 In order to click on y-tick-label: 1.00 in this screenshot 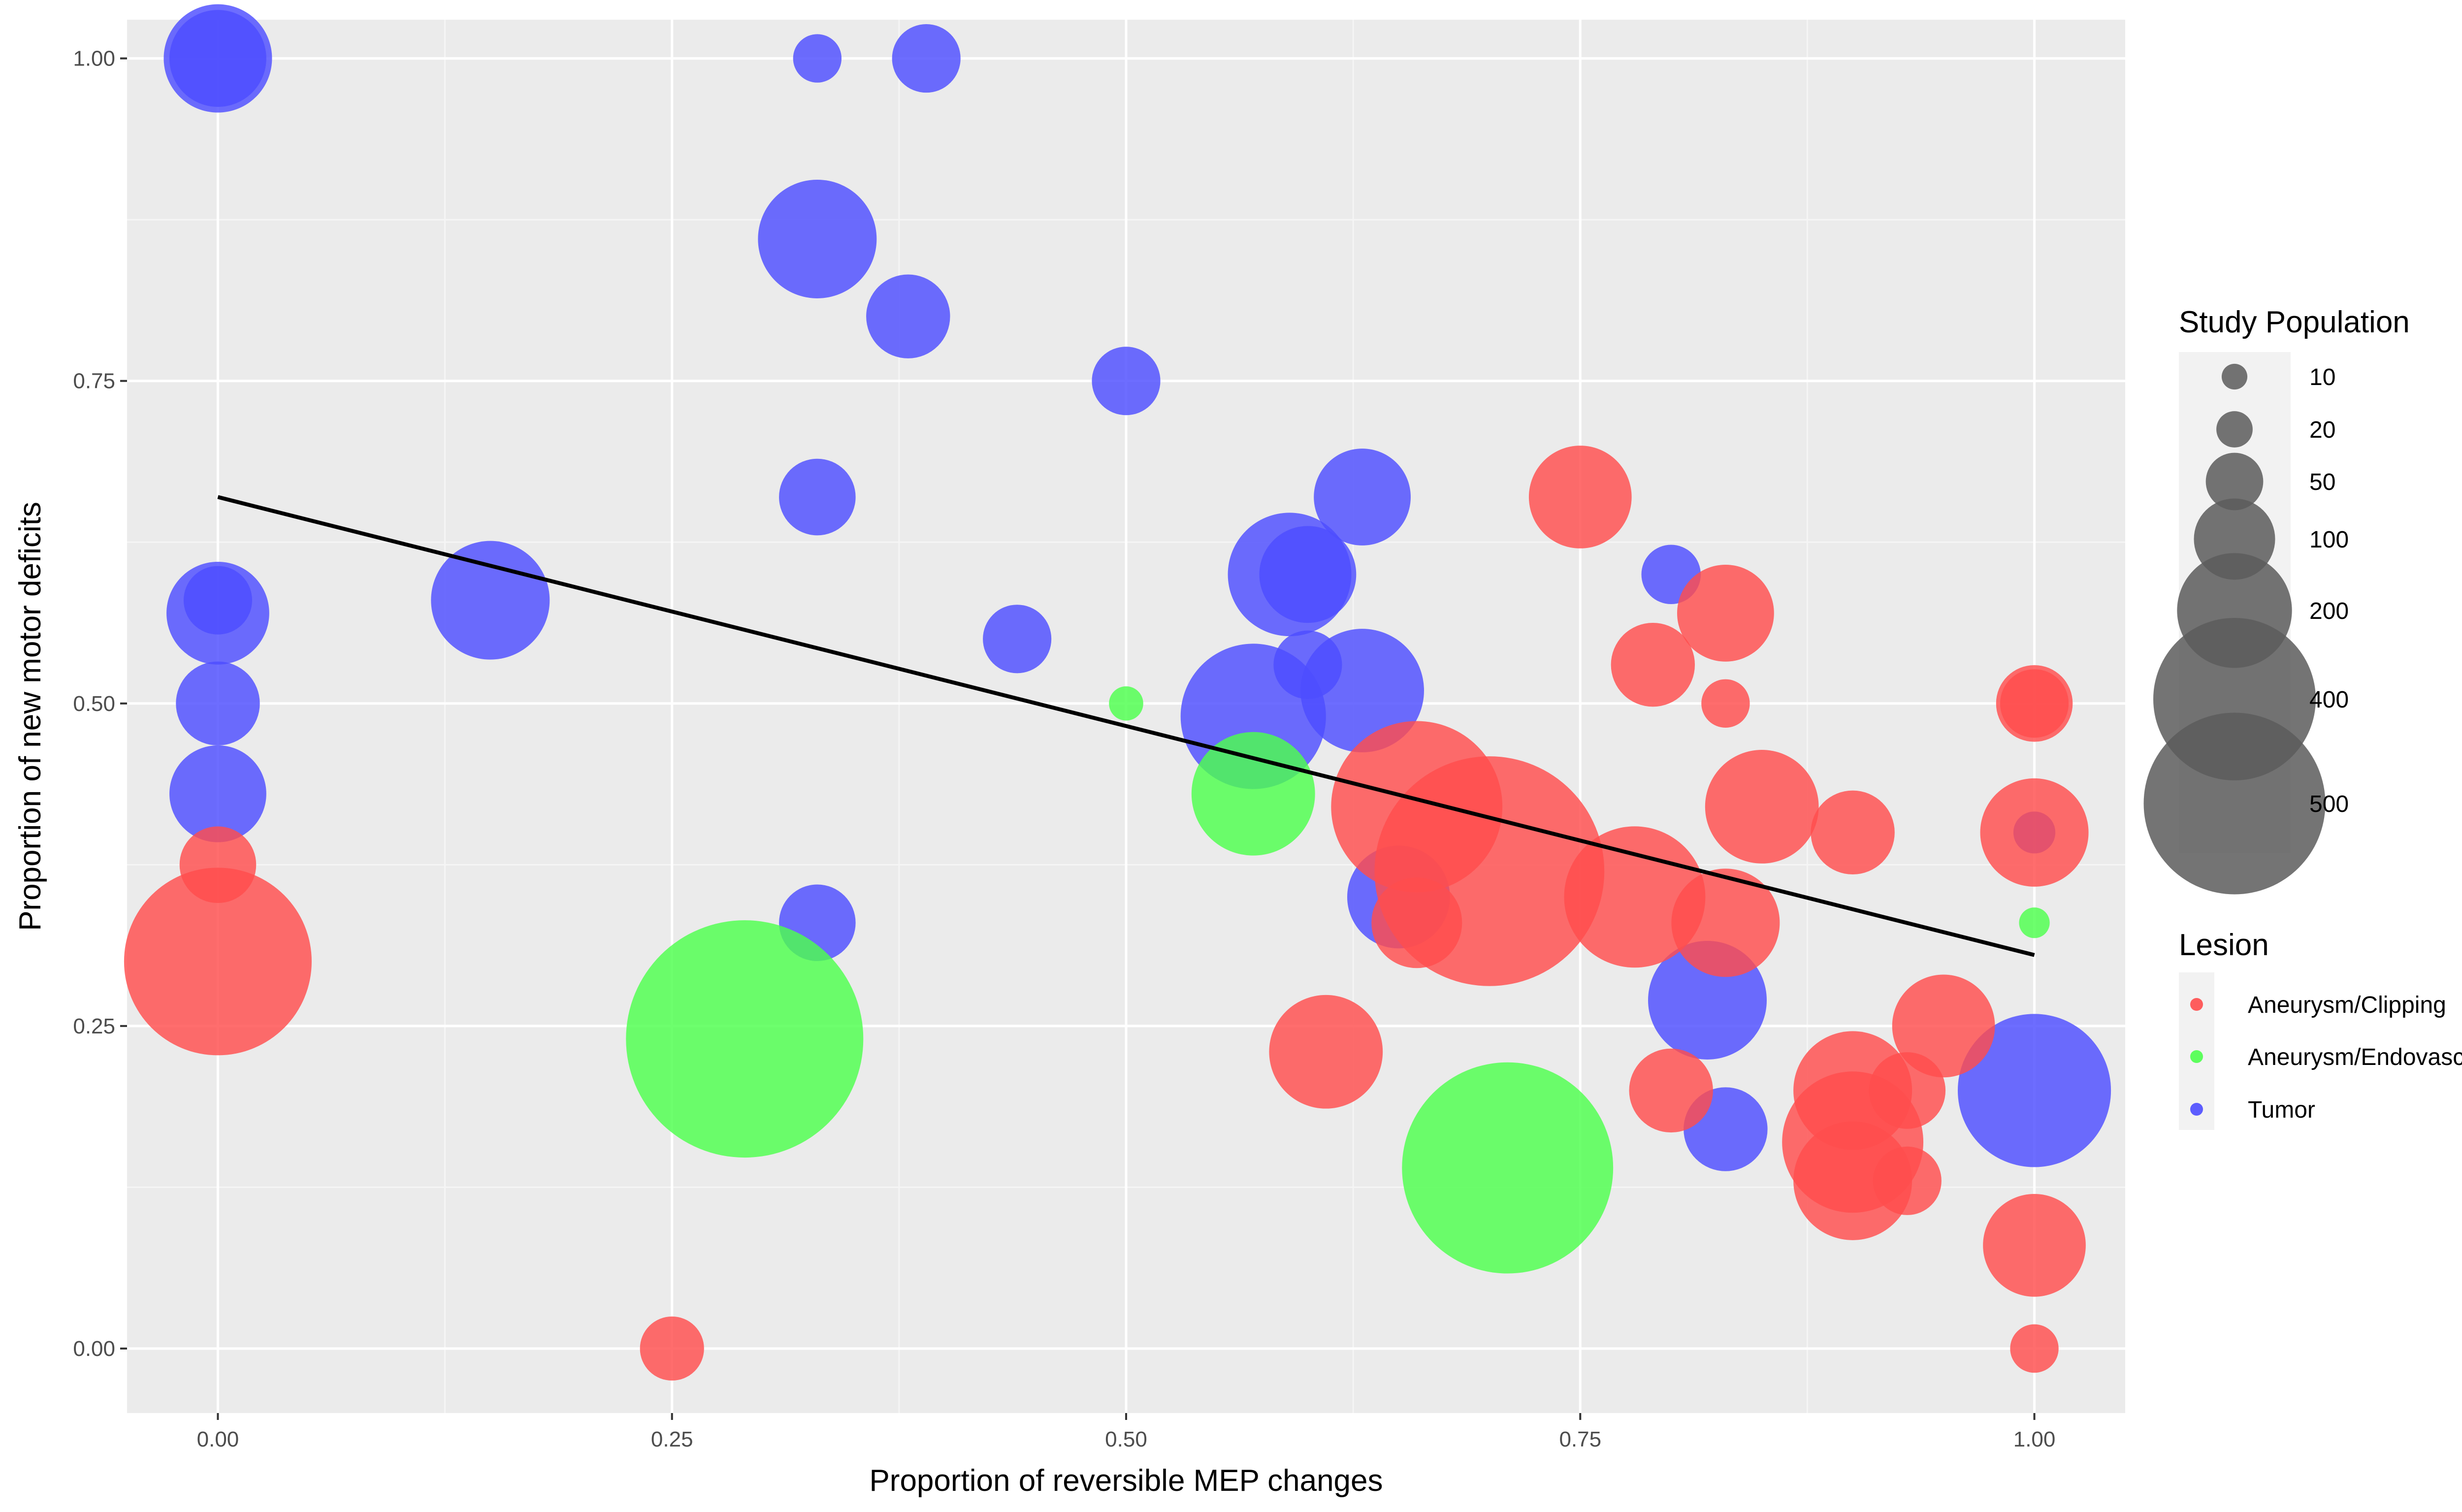, I will do `click(94, 59)`.